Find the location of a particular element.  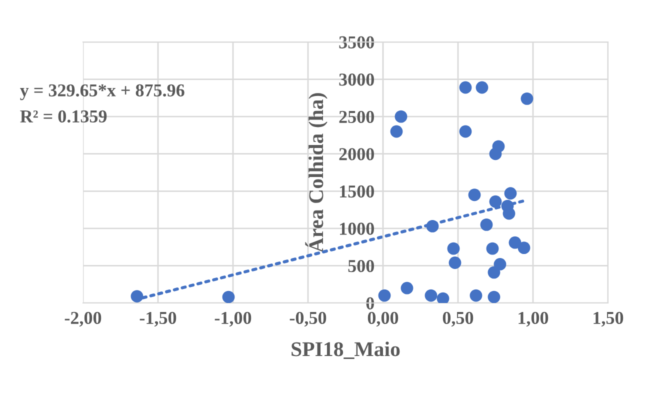

x-tick-label: -2,00 is located at coordinates (83, 319).